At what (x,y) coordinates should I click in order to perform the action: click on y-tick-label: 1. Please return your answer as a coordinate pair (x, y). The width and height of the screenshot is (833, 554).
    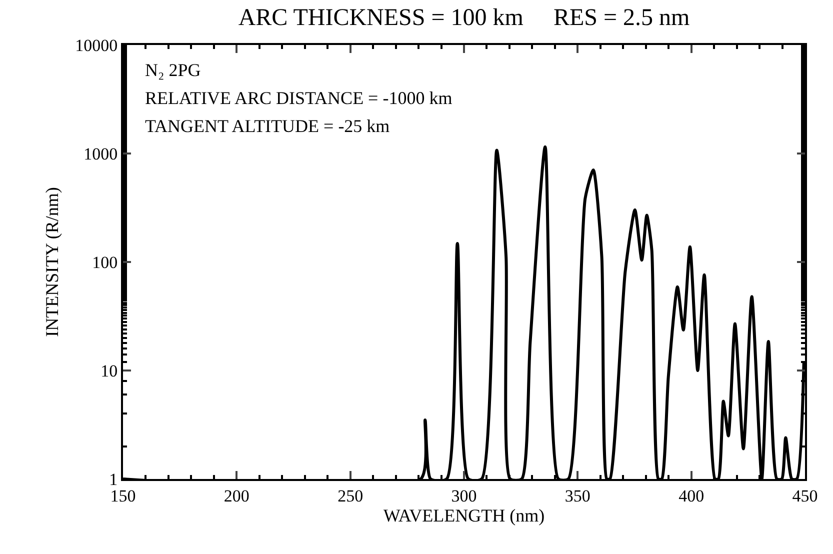
    Looking at the image, I should click on (113, 479).